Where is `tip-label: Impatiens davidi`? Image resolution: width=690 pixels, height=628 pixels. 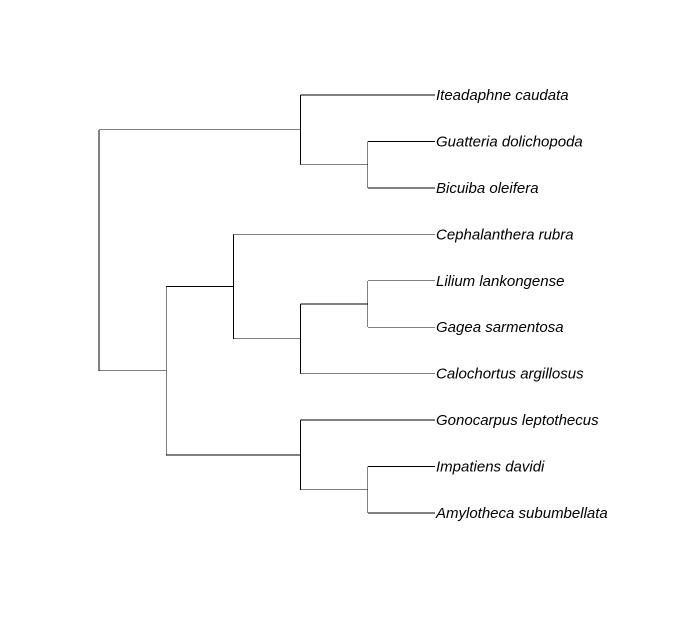
tip-label: Impatiens davidi is located at coordinates (490, 467).